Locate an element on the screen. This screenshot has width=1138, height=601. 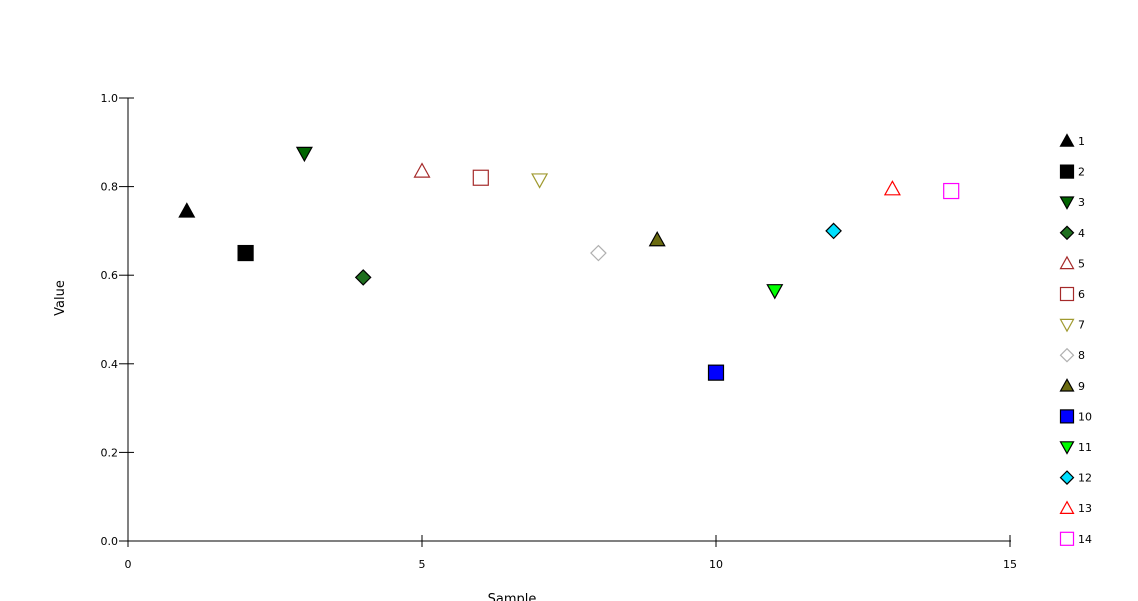
y-tick-label: 0.6 is located at coordinates (110, 275).